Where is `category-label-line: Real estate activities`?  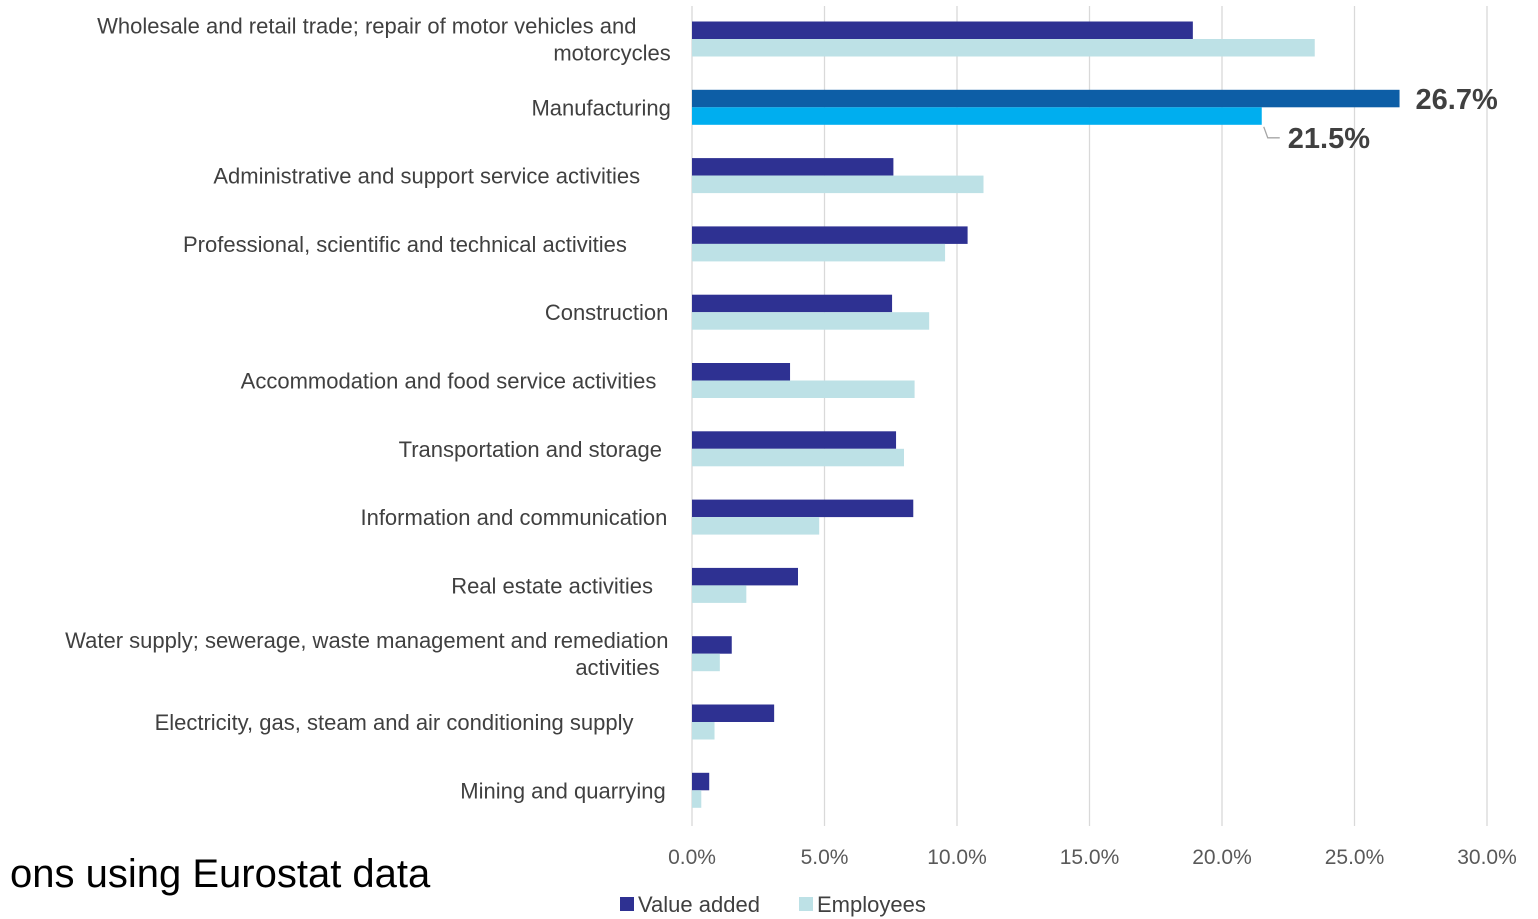 category-label-line: Real estate activities is located at coordinates (552, 585).